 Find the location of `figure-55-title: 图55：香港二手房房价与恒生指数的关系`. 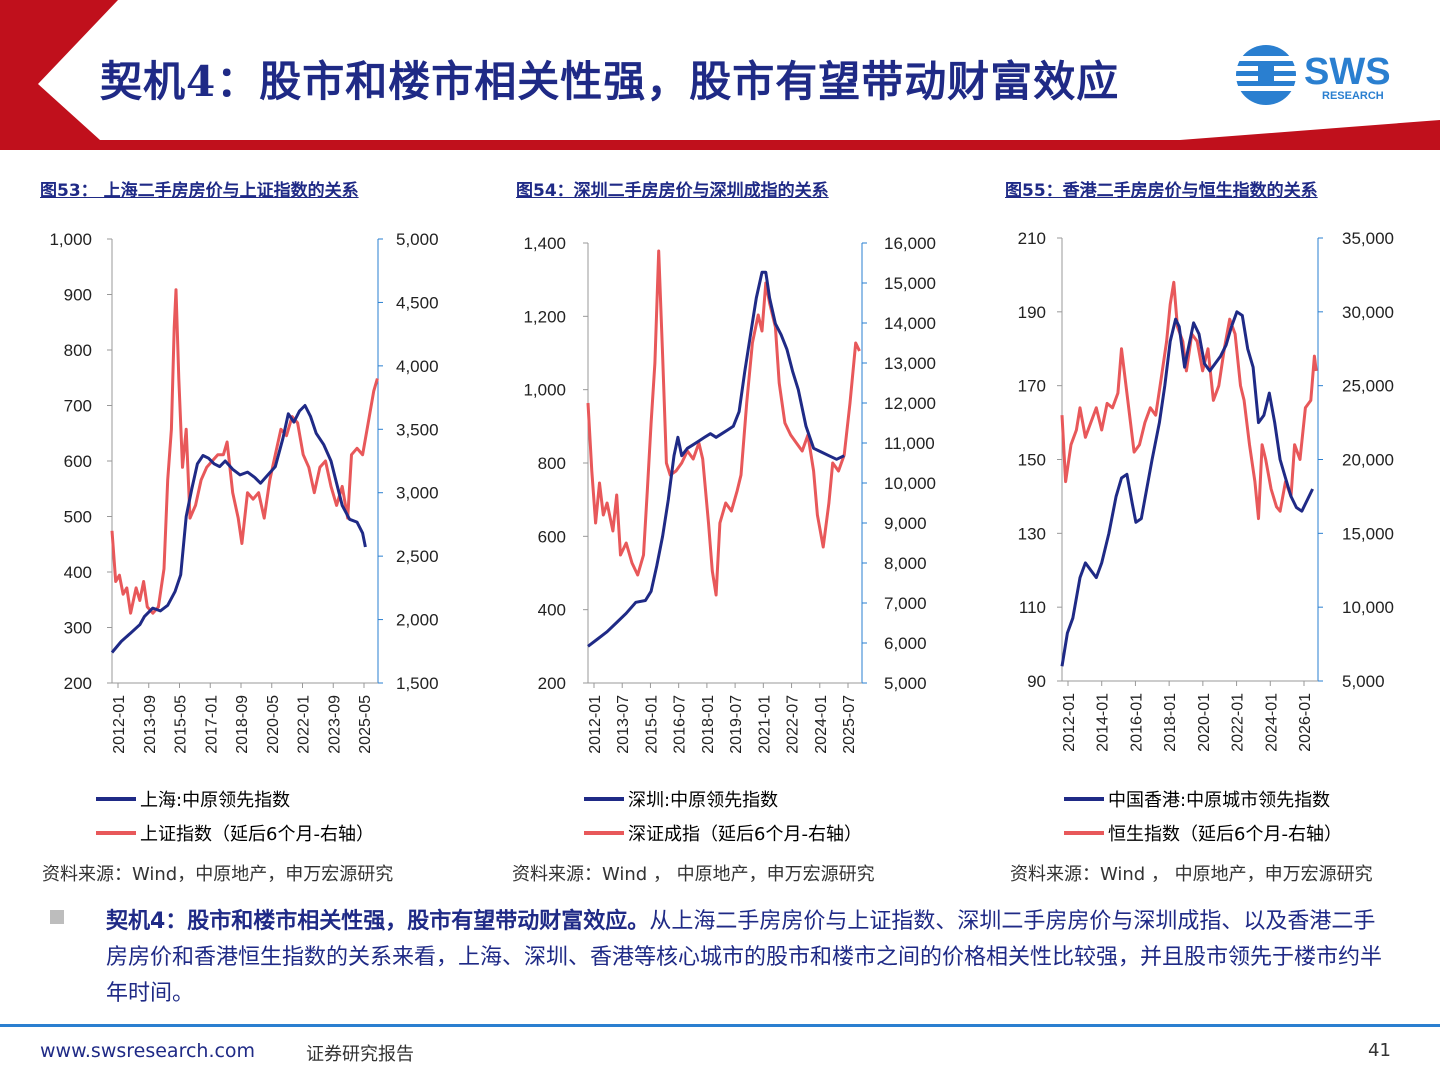

figure-55-title: 图55：香港二手房房价与恒生指数的关系 is located at coordinates (1161, 191).